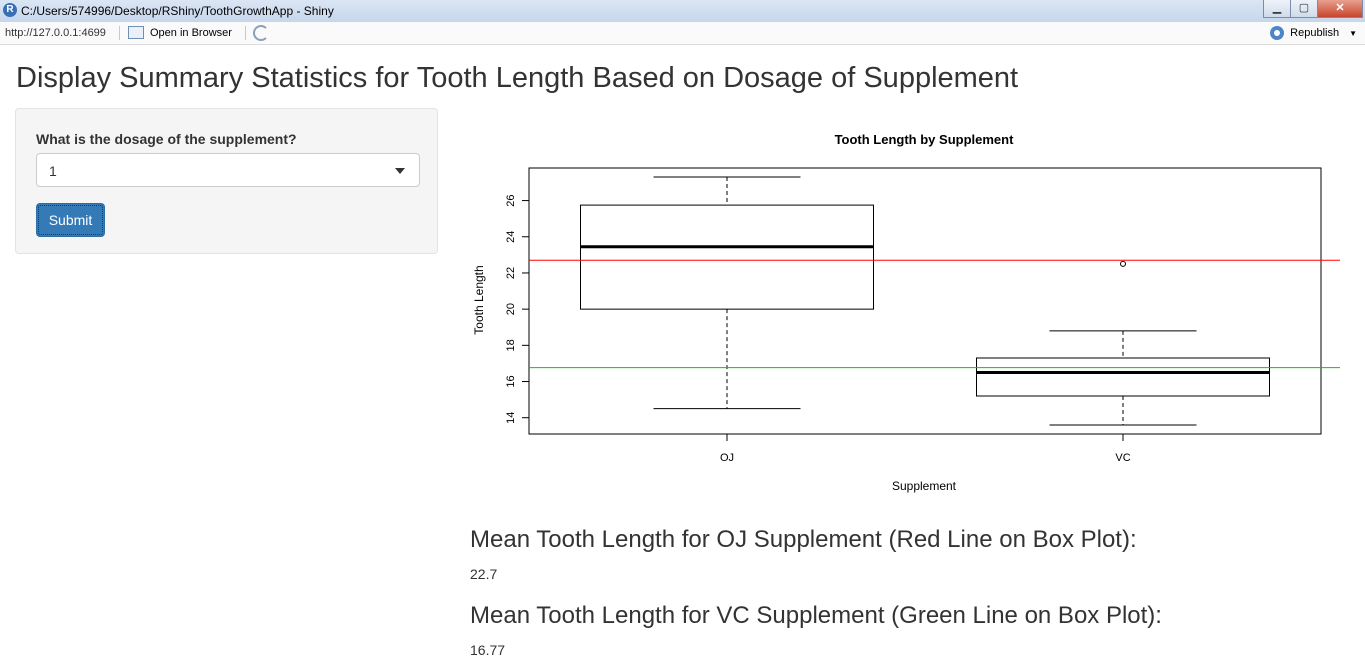  I want to click on y-tick-label: 26, so click(511, 200).